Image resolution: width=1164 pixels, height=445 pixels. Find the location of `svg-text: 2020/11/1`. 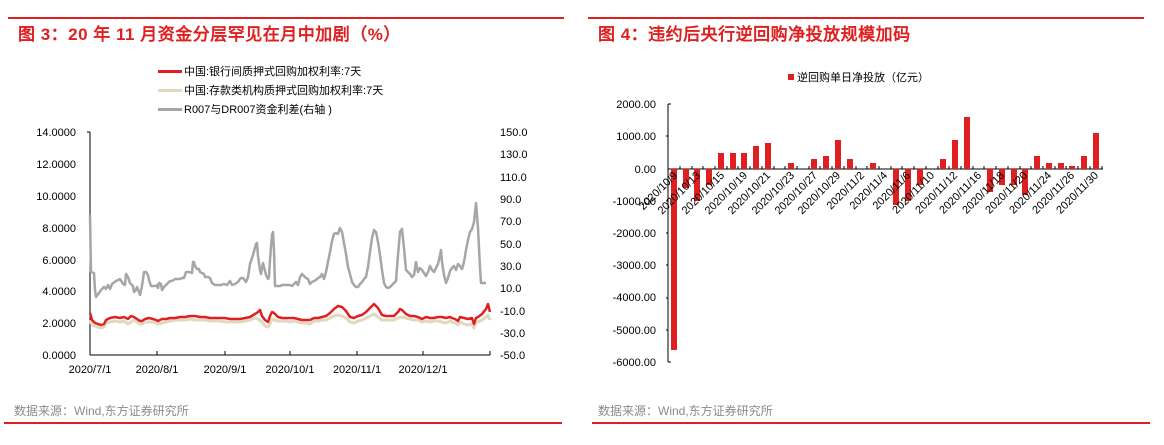

svg-text: 2020/11/1 is located at coordinates (357, 370).